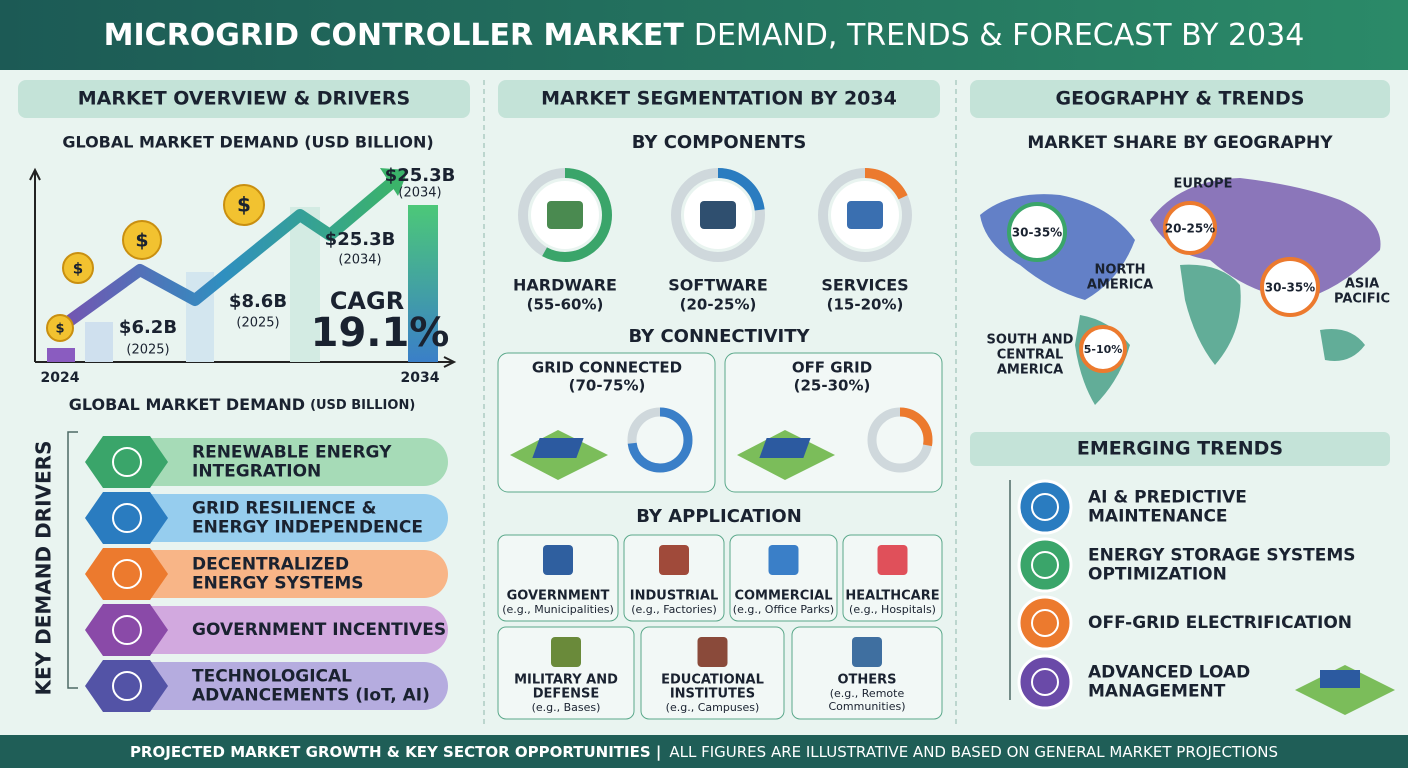 The image size is (1408, 768). What do you see at coordinates (892, 596) in the screenshot?
I see `application-name: HEALTHCARE` at bounding box center [892, 596].